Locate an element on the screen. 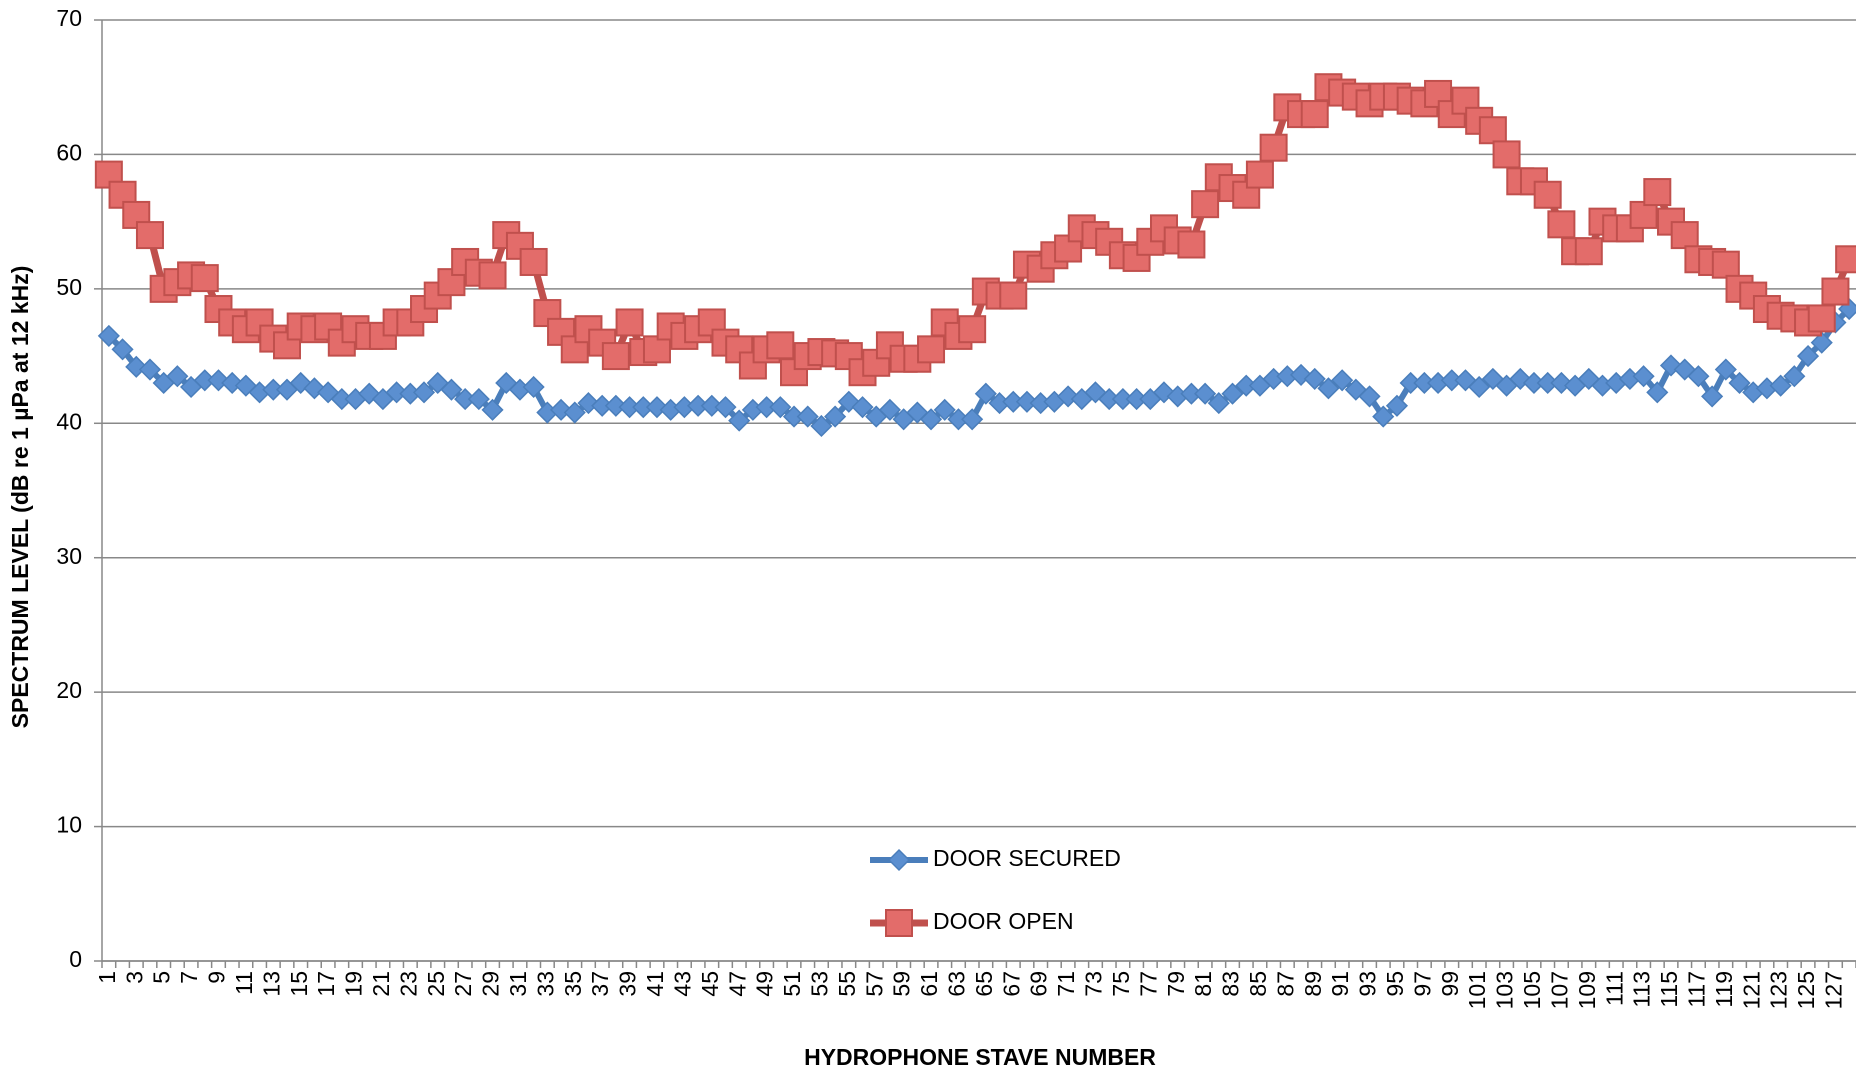 This screenshot has width=1856, height=1075. x-tick-label: 97 is located at coordinates (1422, 984).